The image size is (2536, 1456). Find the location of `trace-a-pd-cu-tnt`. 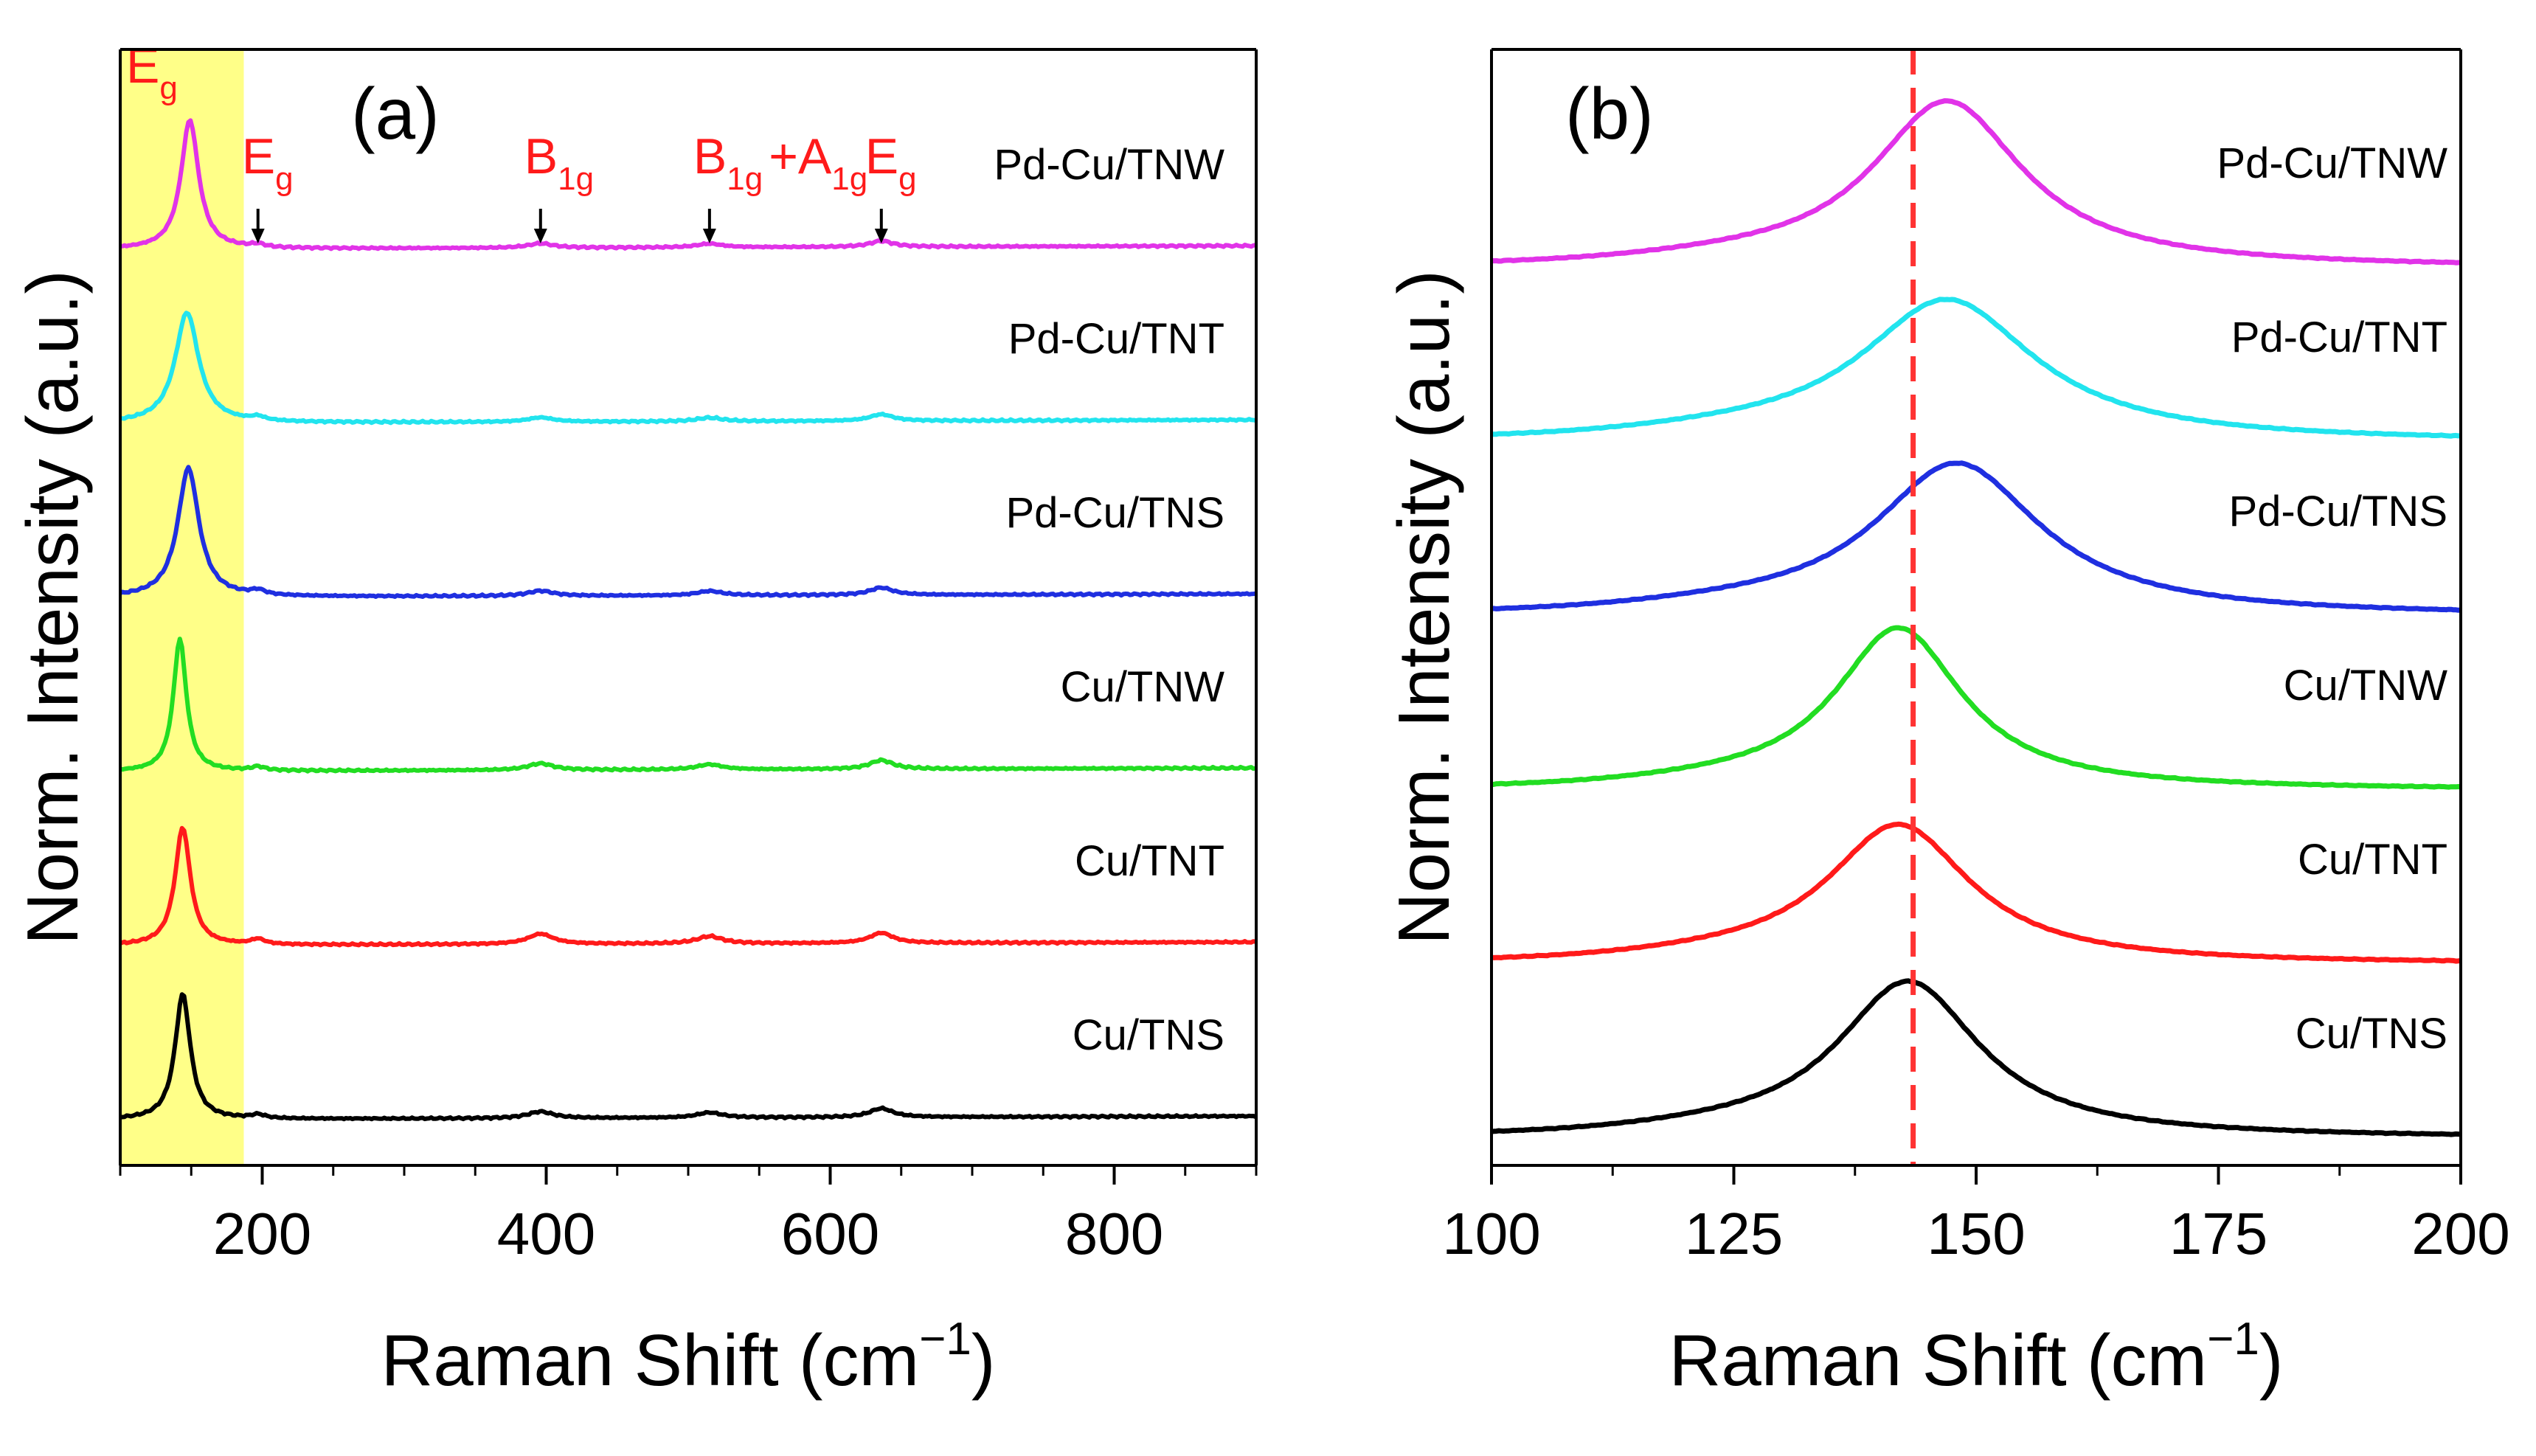

trace-a-pd-cu-tnt is located at coordinates (687, 368).